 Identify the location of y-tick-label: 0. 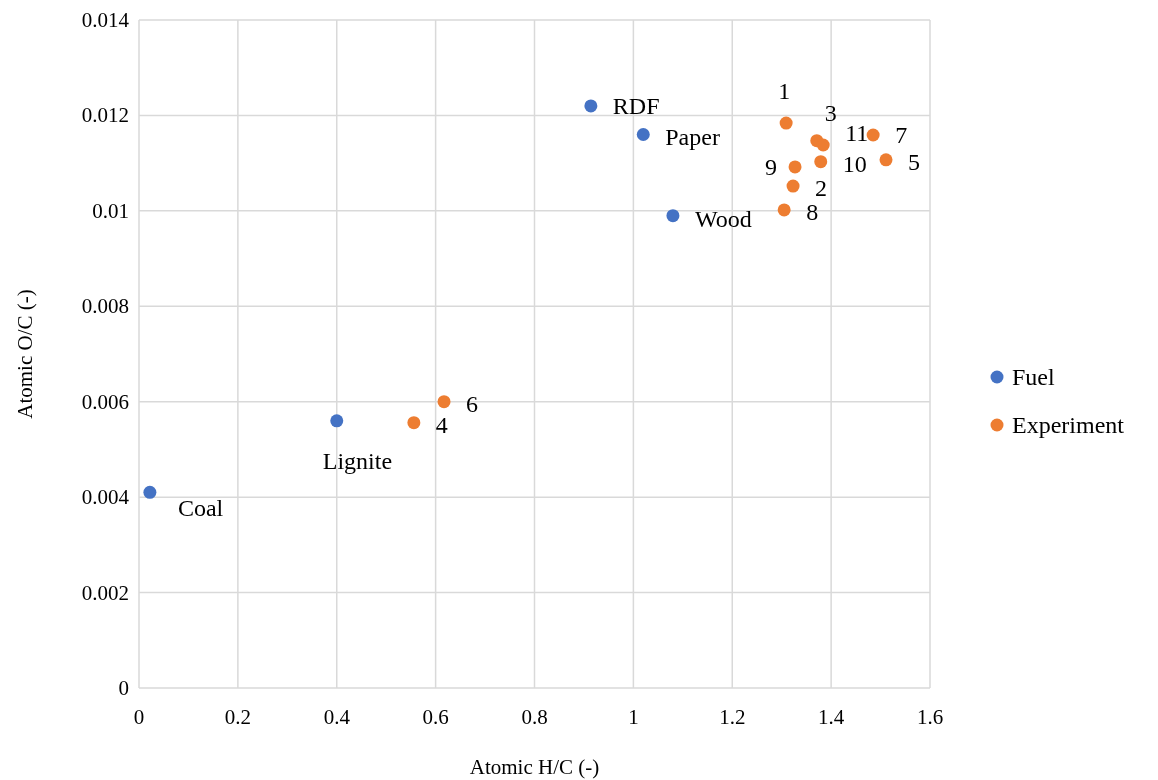
(123, 688).